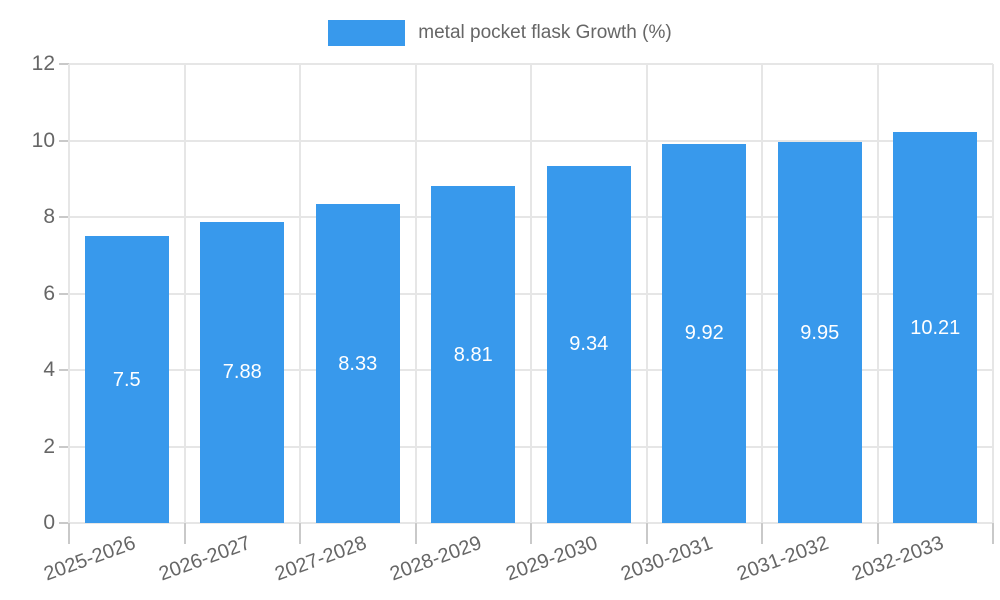 The image size is (1000, 600). I want to click on y-axis-tick-label: 10, so click(43, 140).